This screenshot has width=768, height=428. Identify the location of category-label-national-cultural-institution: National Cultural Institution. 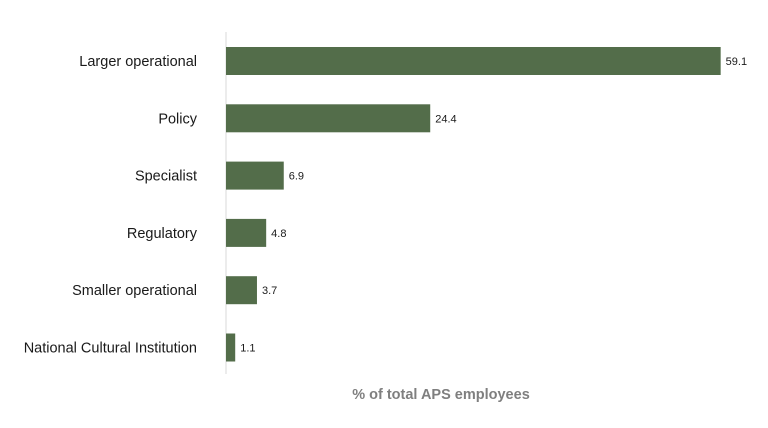
(110, 349).